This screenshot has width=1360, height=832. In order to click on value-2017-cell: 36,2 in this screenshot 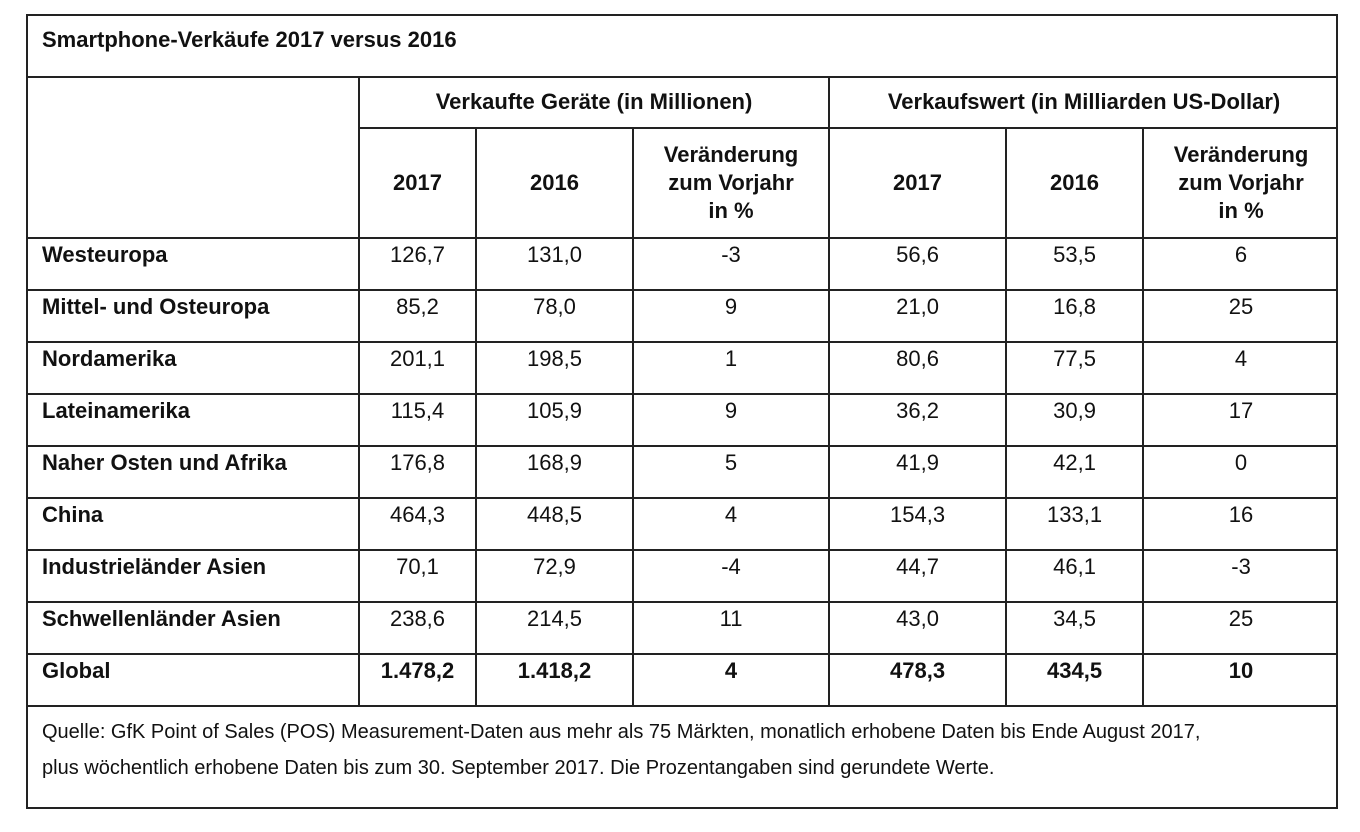, I will do `click(918, 420)`.